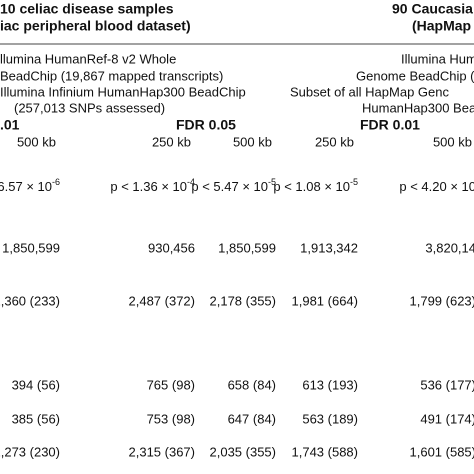 The height and width of the screenshot is (474, 474). What do you see at coordinates (390, 125) in the screenshot?
I see `fdr: FDR 0.01` at bounding box center [390, 125].